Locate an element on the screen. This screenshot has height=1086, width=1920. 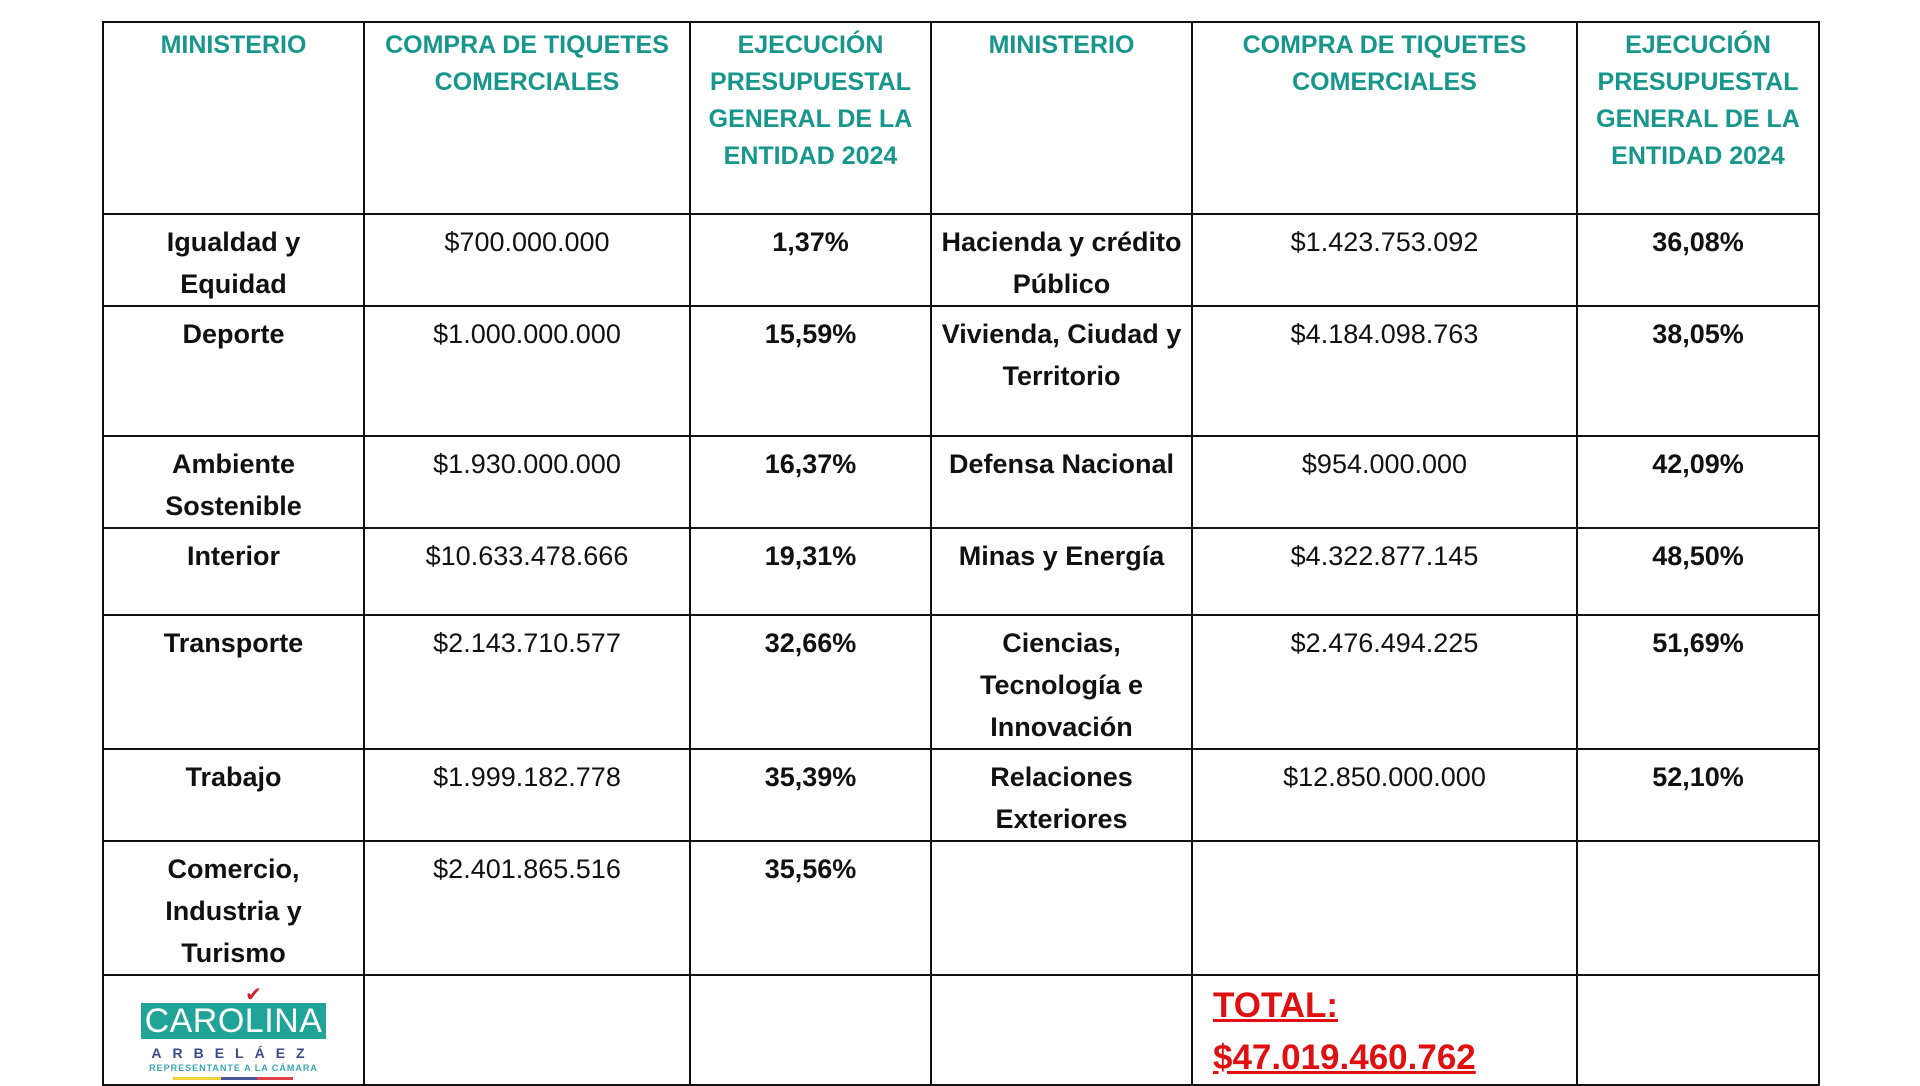
amount-cell: $4.322.877.145 is located at coordinates (1384, 571).